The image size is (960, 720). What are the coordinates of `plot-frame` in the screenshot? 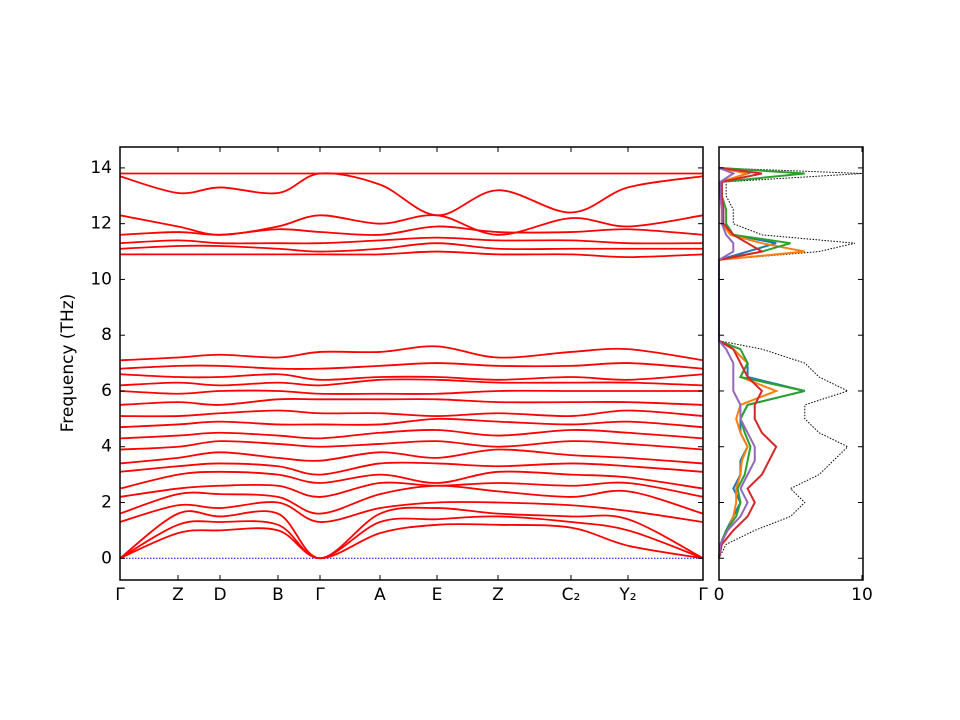 It's located at (791, 363).